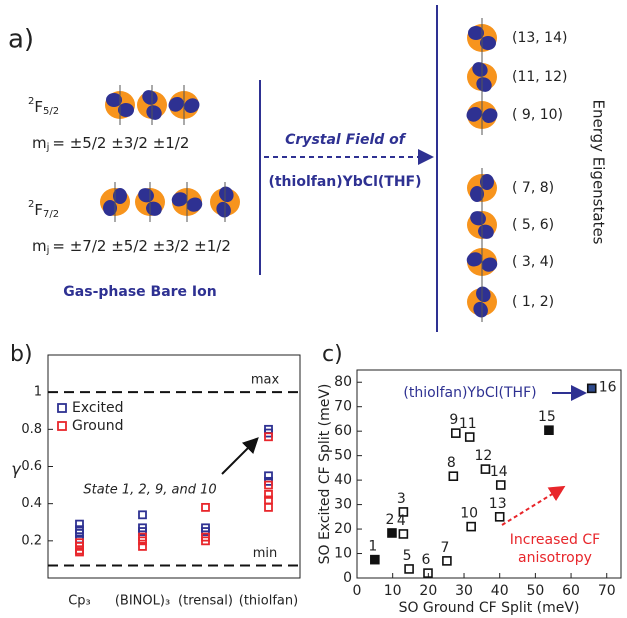  I want to click on y-tick-label: 0.2, so click(31, 540).